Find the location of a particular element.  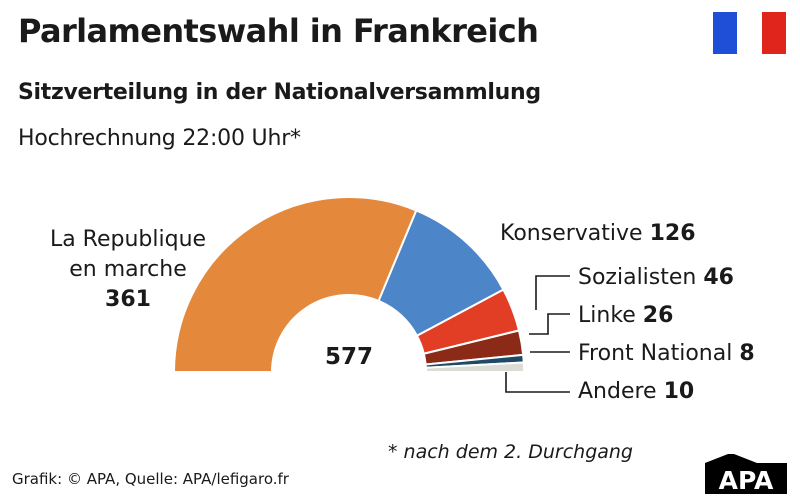

series-label-2: Sozialisten 46 is located at coordinates (656, 277).